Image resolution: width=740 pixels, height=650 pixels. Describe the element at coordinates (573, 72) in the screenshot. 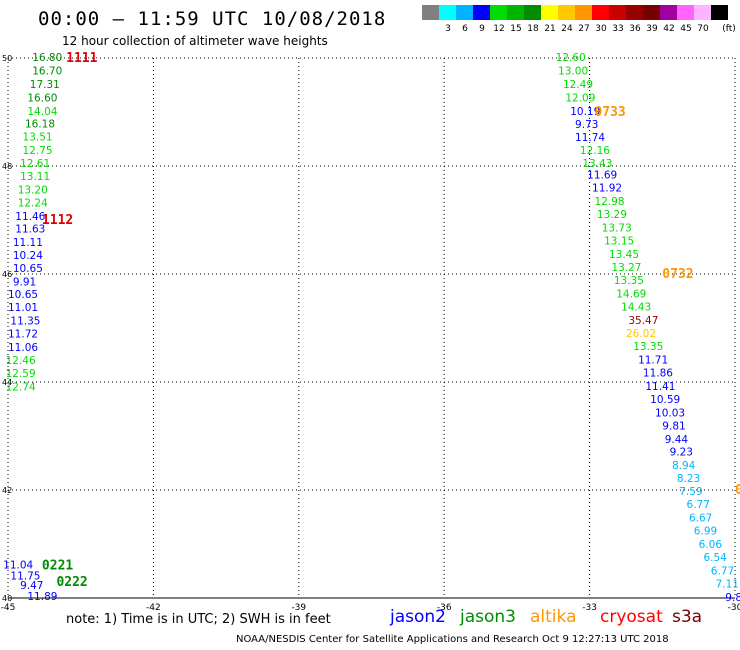

I see `swh-value: 13.00` at that location.